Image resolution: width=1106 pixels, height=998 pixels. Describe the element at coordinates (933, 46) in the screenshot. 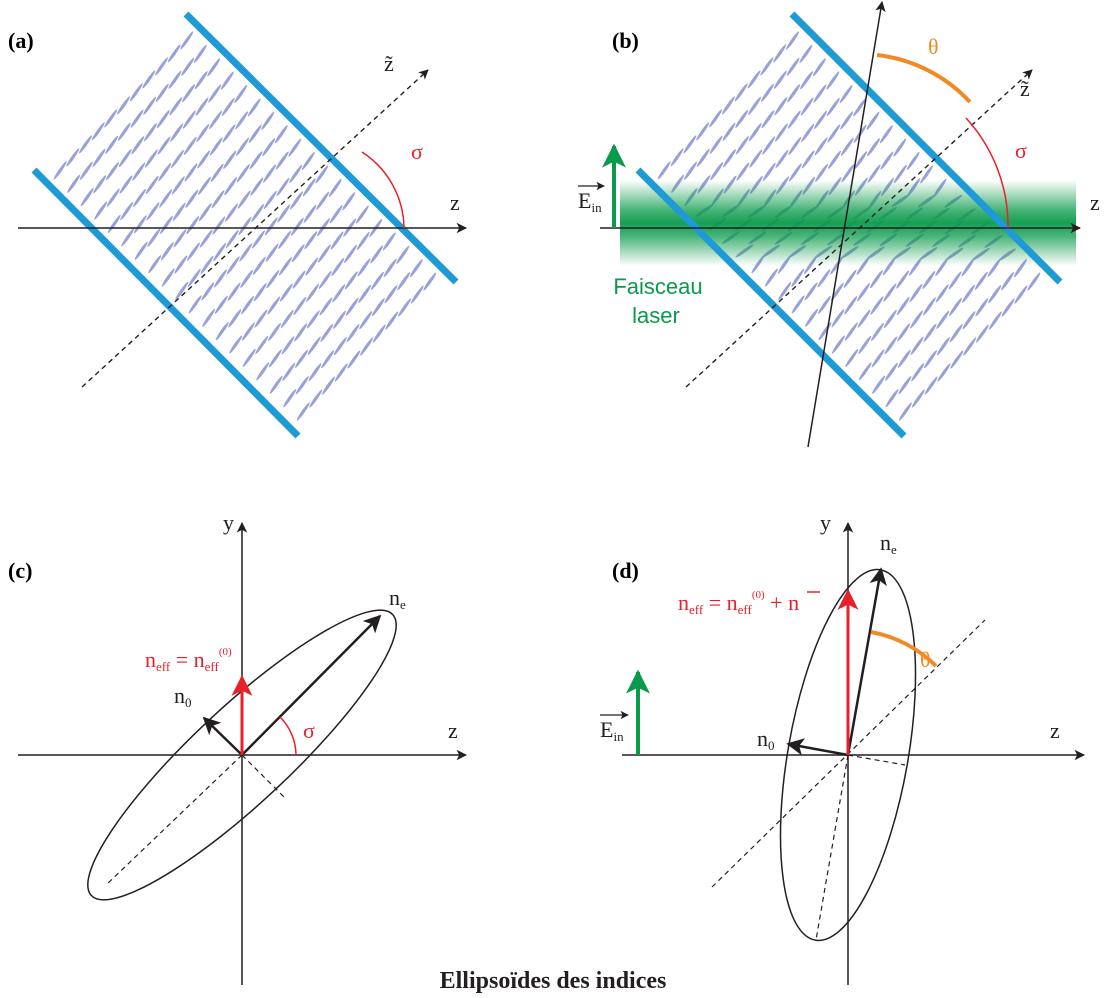

I see `panel-b-theta-label: θ` at that location.